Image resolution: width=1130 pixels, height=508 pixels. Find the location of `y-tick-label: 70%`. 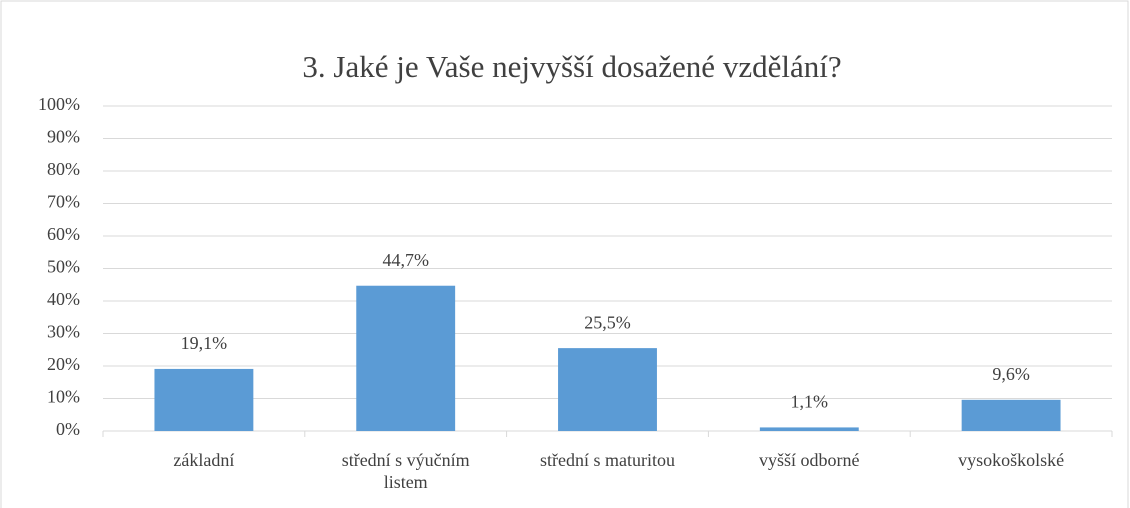

y-tick-label: 70% is located at coordinates (63, 202).